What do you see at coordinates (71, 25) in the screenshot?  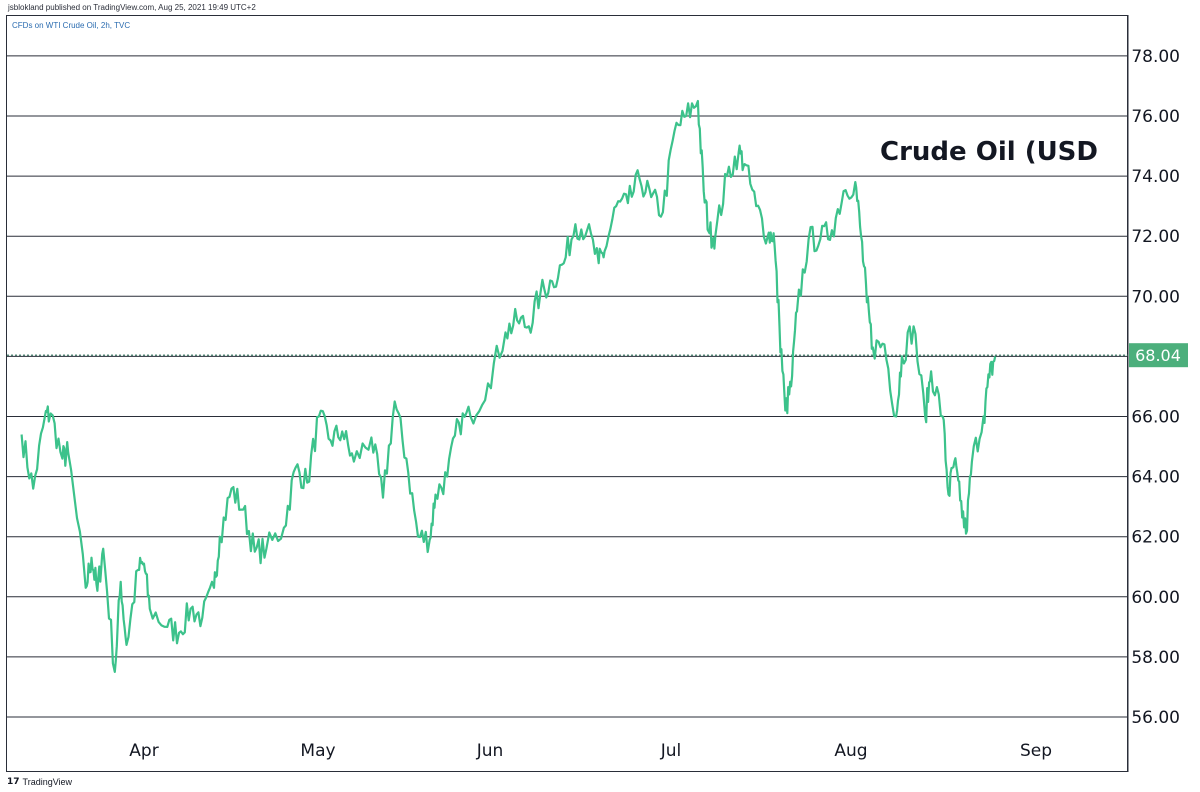 I see `symbol-info: CFDs on WTI Crude Oil, 2h, TVC` at bounding box center [71, 25].